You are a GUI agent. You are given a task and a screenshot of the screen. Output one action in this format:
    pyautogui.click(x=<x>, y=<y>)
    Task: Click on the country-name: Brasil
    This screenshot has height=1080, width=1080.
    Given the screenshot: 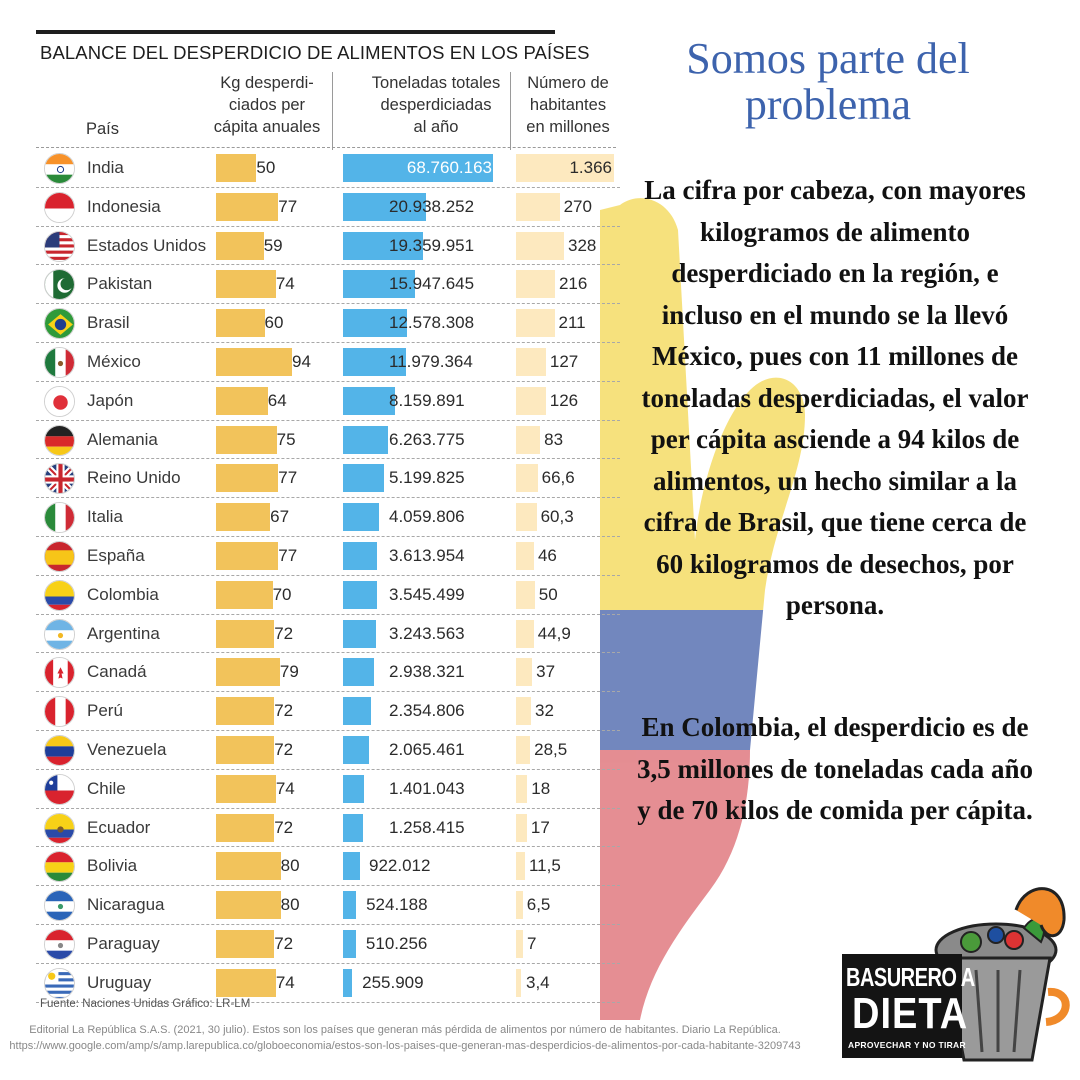 What is the action you would take?
    pyautogui.click(x=108, y=323)
    